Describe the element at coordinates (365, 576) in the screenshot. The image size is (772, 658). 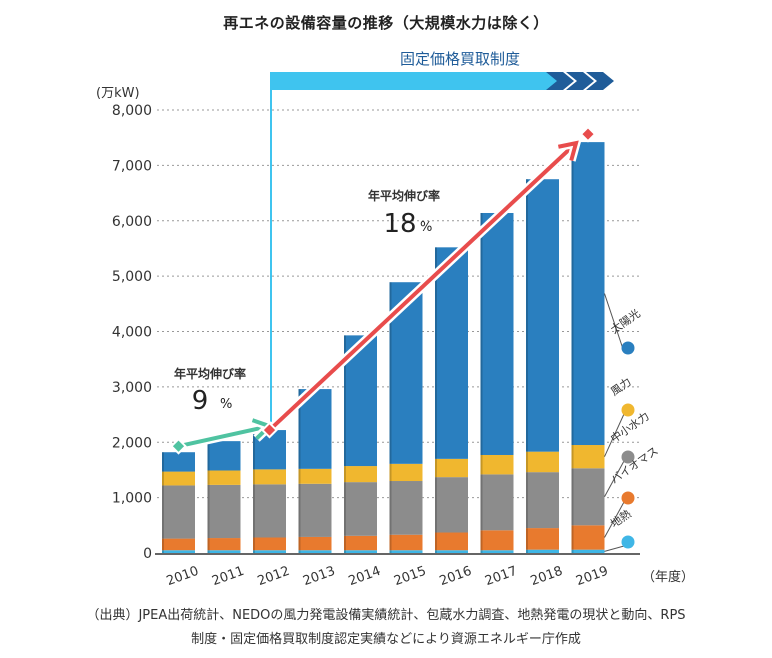
I see `x-tick-label: 2014` at that location.